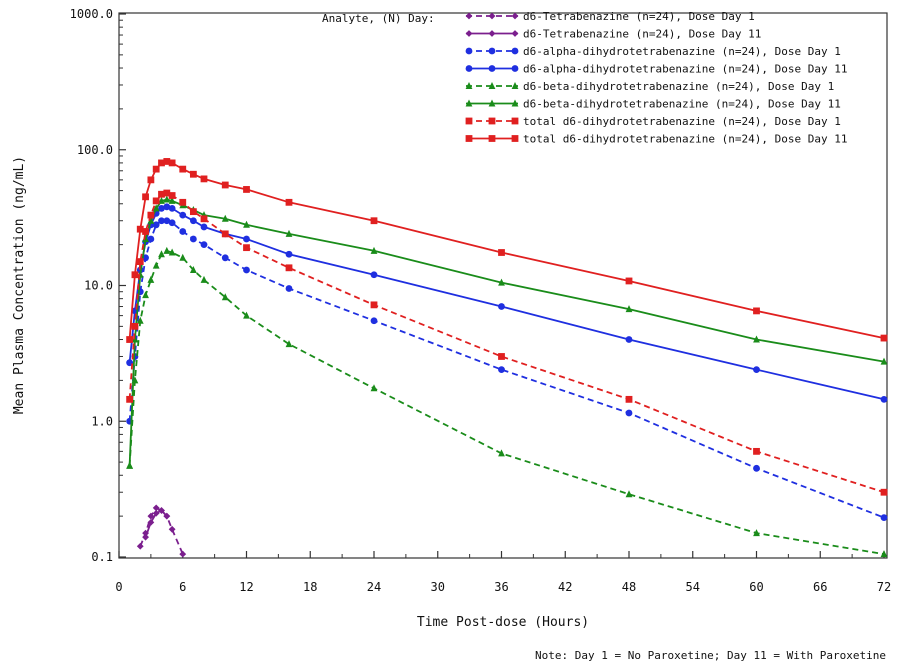  What do you see at coordinates (95, 150) in the screenshot?
I see `y-tick-label: 100.0` at bounding box center [95, 150].